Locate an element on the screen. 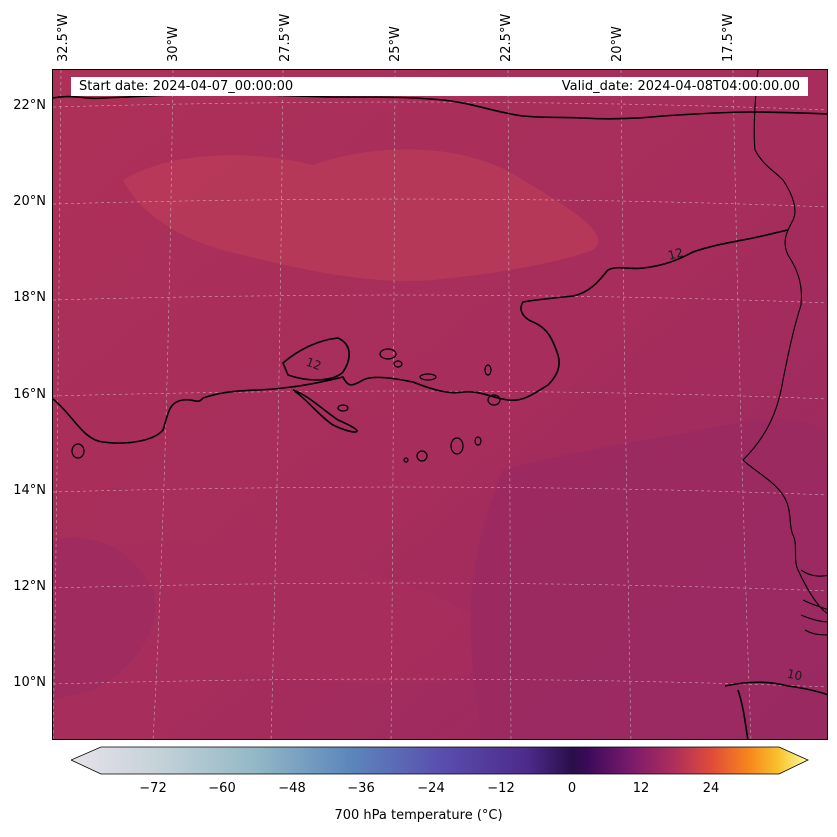  longitude-label: 30°W is located at coordinates (173, 44).